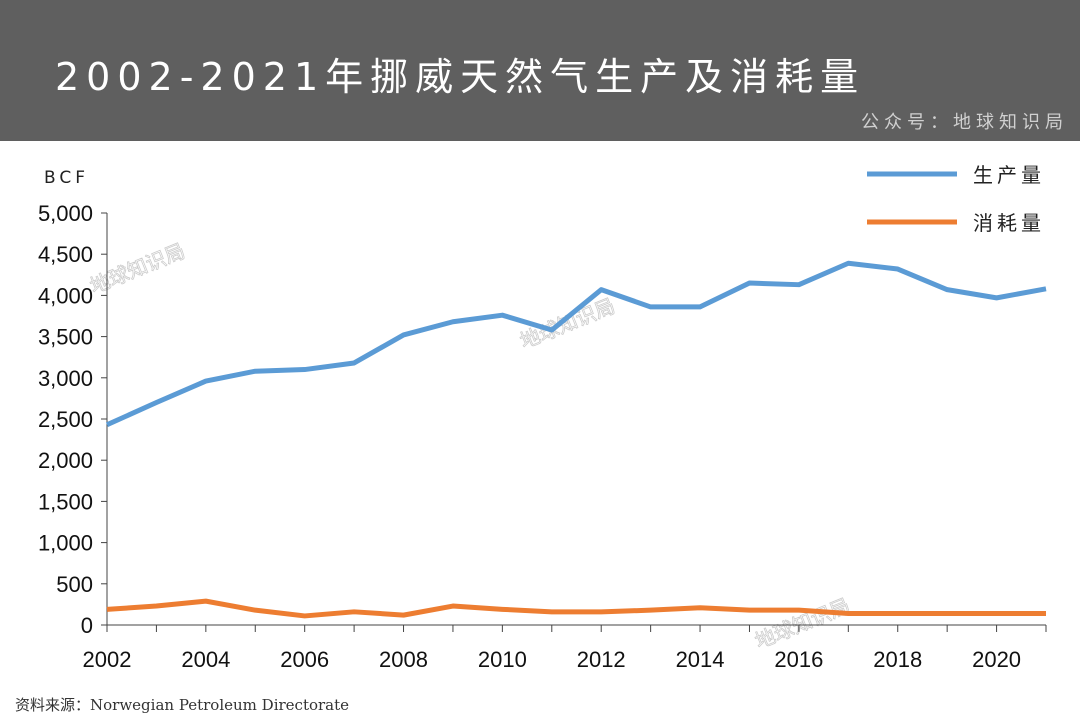 The image size is (1080, 721). Describe the element at coordinates (205, 659) in the screenshot. I see `x-tick-label: 2004` at that location.